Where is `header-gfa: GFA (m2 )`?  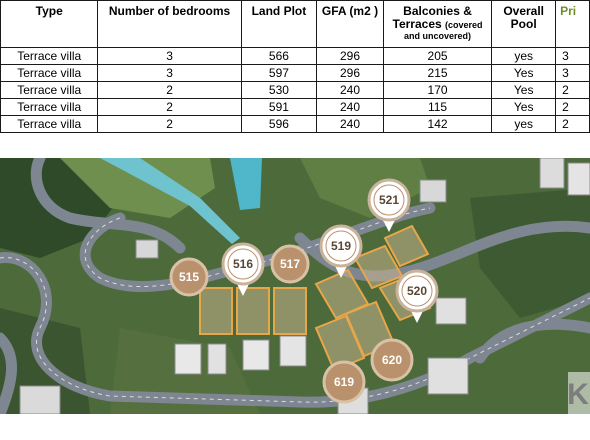
header-gfa: GFA (m2 ) is located at coordinates (350, 24).